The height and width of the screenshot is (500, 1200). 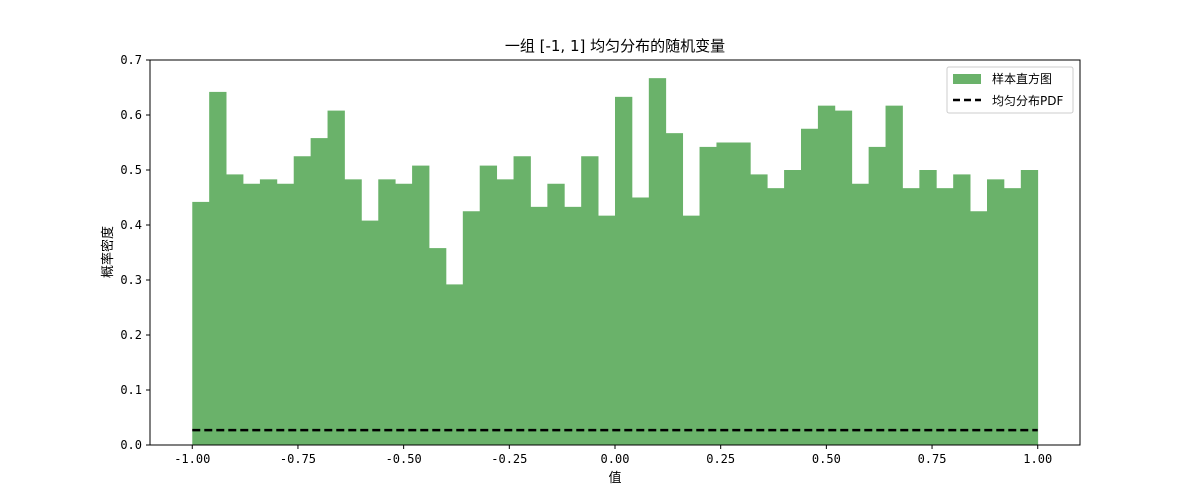 What do you see at coordinates (131, 225) in the screenshot?
I see `y-tick-label: 0.4` at bounding box center [131, 225].